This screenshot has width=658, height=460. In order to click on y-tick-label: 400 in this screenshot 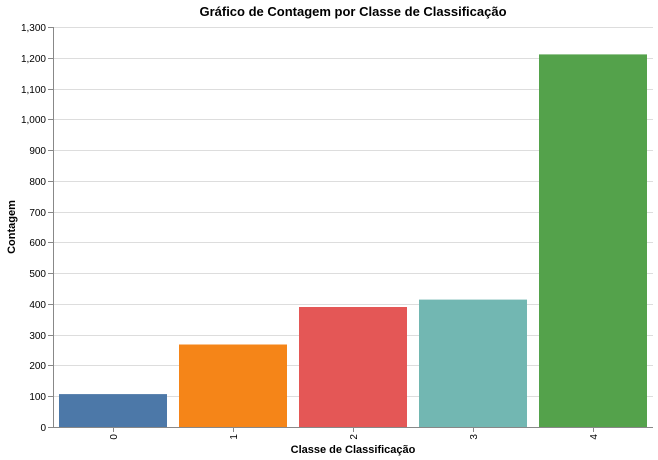, I will do `click(37, 305)`.